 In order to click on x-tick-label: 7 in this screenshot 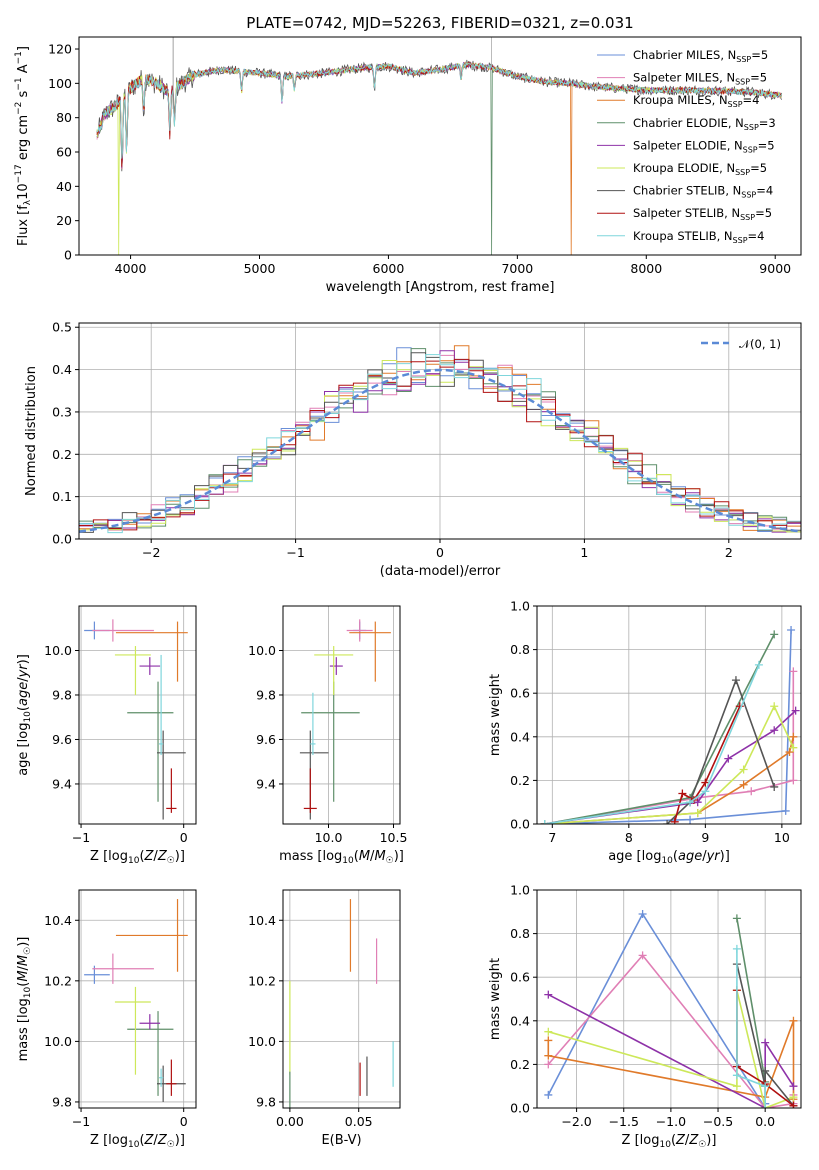, I will do `click(552, 837)`.